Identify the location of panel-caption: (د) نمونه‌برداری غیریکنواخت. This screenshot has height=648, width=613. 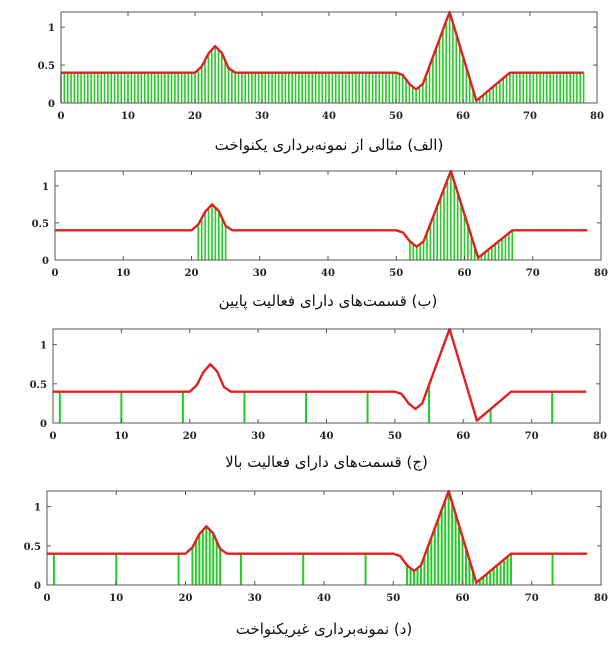
(324, 629).